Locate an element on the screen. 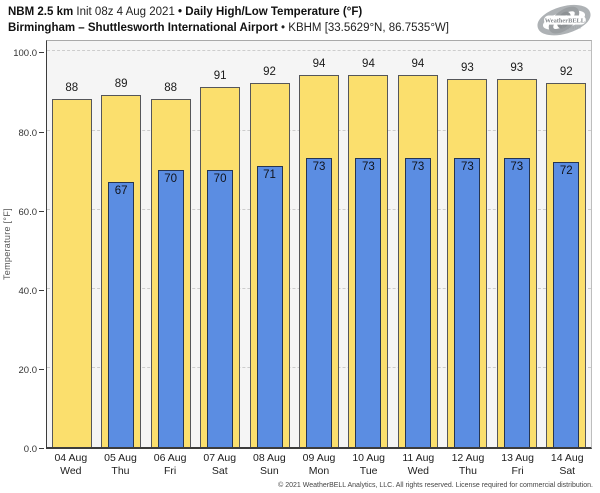 The width and height of the screenshot is (600, 493). bar-slot-05-Aug: 89 67 is located at coordinates (120, 244).